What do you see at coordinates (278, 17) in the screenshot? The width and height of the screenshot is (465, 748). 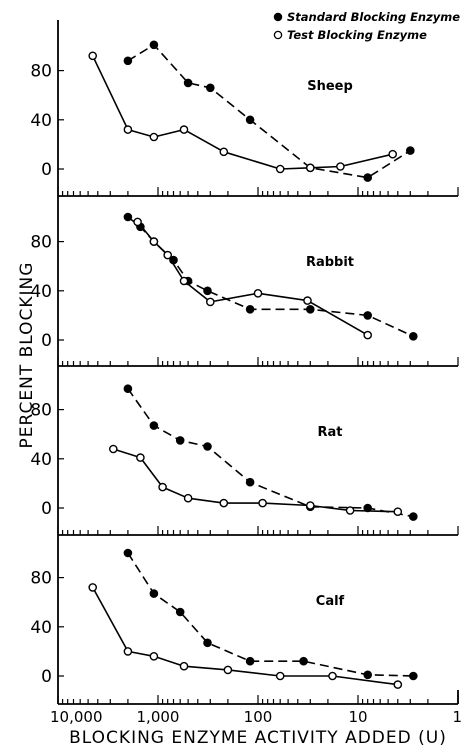 I see `legend-marker-standard` at bounding box center [278, 17].